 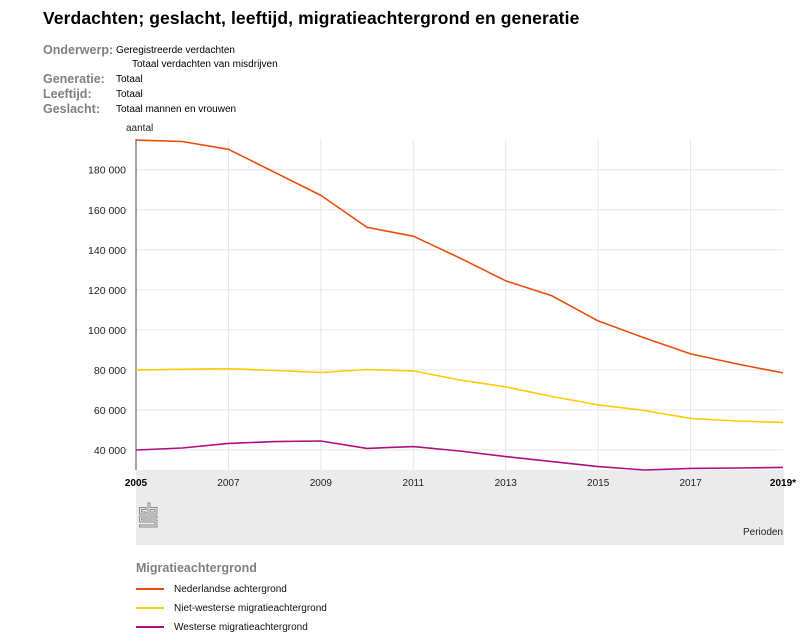 What do you see at coordinates (107, 171) in the screenshot?
I see `y-tick-label: 180 000` at bounding box center [107, 171].